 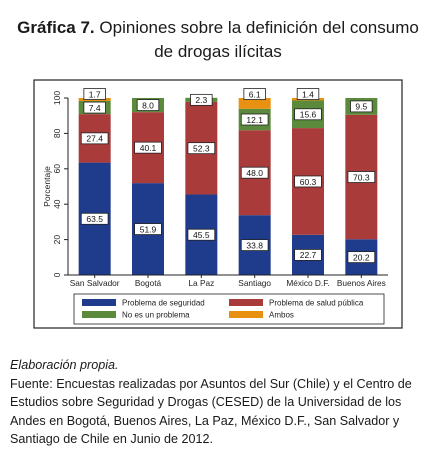 What do you see at coordinates (57, 98) in the screenshot?
I see `y-tick-label: 100` at bounding box center [57, 98].